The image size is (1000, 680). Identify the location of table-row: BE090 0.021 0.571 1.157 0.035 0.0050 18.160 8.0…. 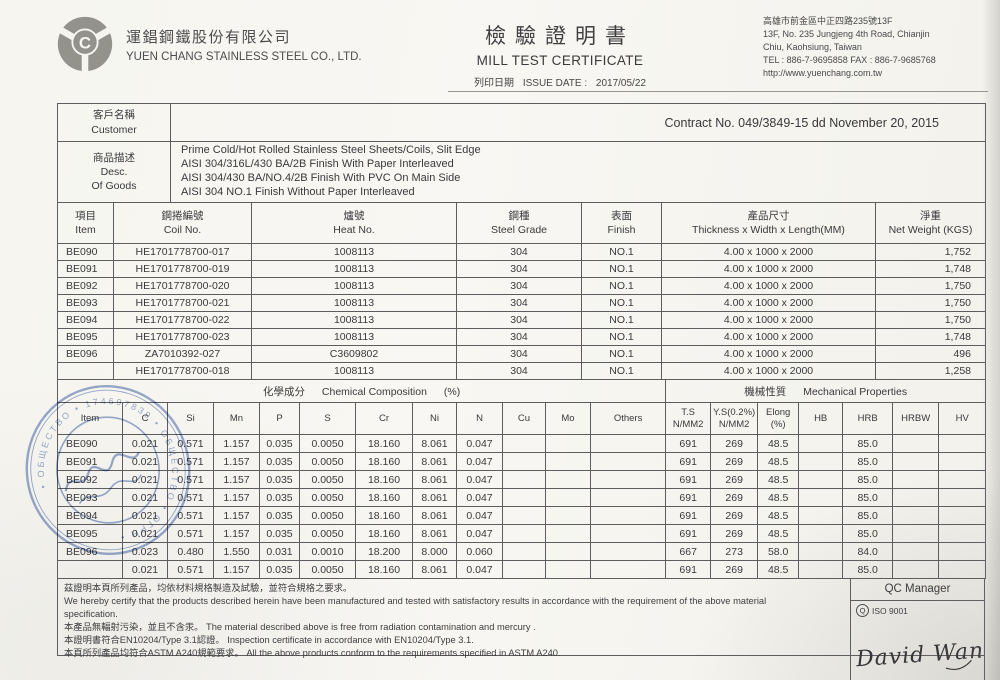
(522, 443).